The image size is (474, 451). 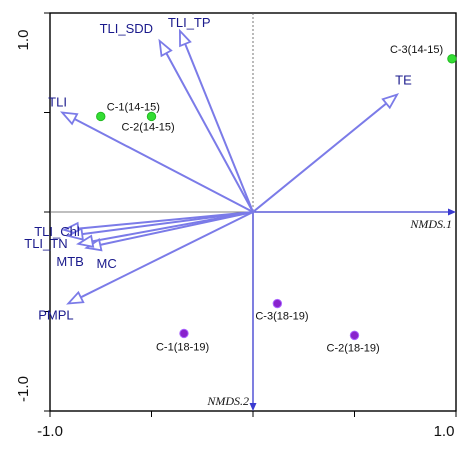 What do you see at coordinates (430, 224) in the screenshot?
I see `nmds1-axis-label: NMDS.1` at bounding box center [430, 224].